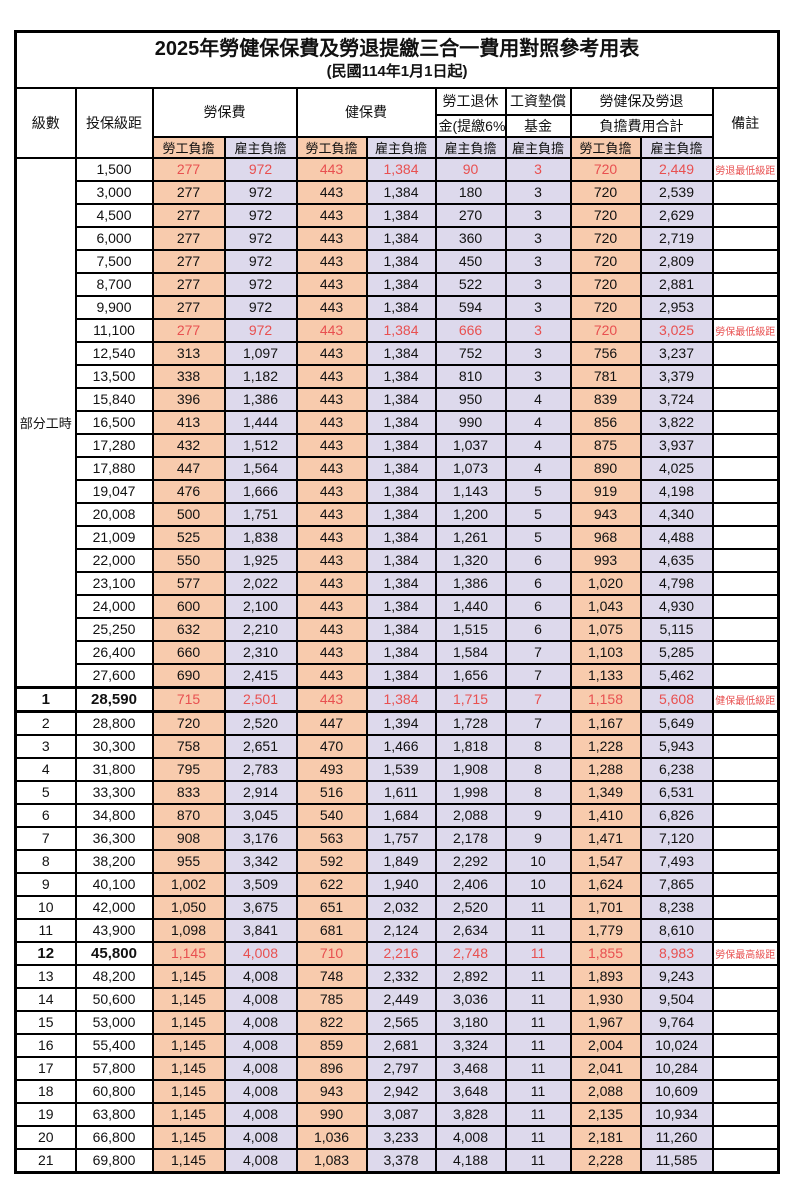 The height and width of the screenshot is (1184, 791). Describe the element at coordinates (470, 169) in the screenshot. I see `value-cell: 90` at that location.